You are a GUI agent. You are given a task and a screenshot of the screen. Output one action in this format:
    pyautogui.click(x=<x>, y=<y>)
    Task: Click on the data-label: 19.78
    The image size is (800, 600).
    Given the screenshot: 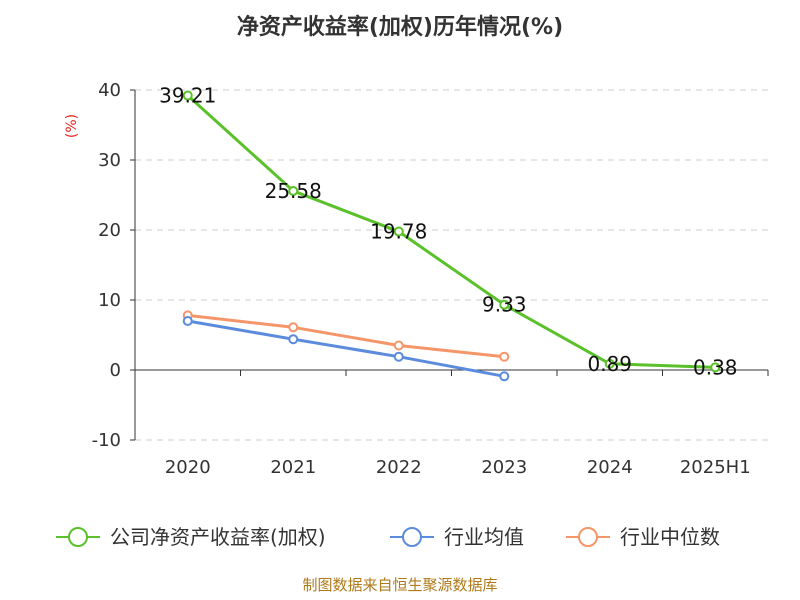 What is the action you would take?
    pyautogui.click(x=398, y=232)
    